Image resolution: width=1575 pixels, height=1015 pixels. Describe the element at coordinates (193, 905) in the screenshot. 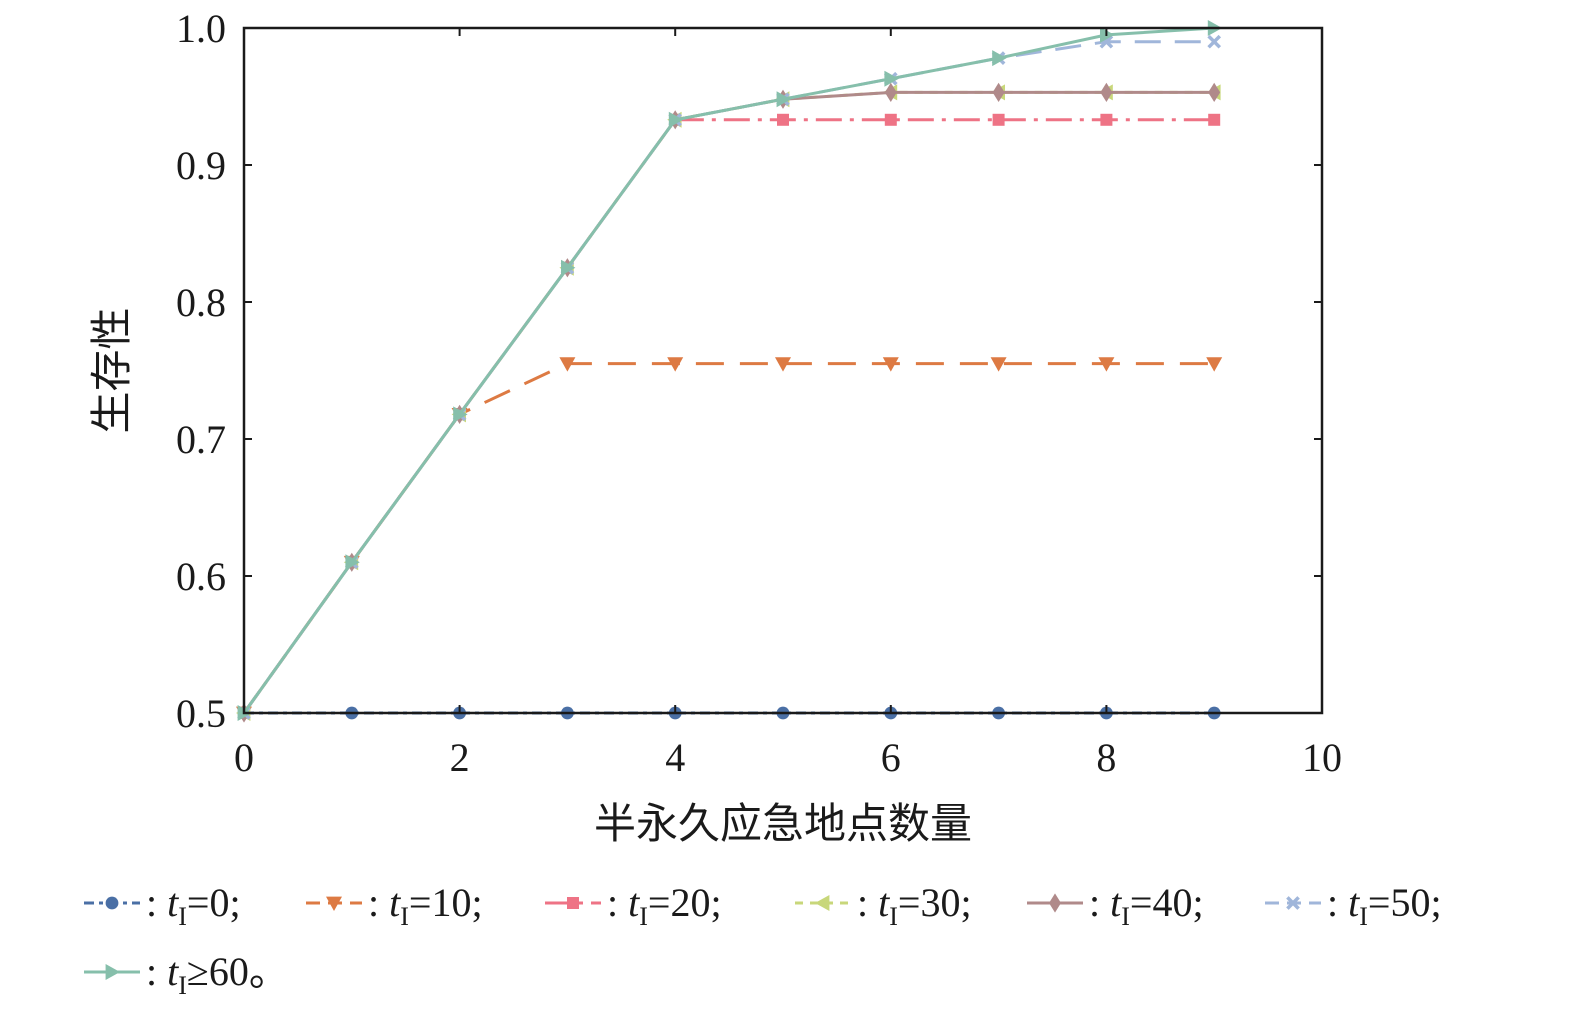

I see `legend-label: : tI=0;` at that location.